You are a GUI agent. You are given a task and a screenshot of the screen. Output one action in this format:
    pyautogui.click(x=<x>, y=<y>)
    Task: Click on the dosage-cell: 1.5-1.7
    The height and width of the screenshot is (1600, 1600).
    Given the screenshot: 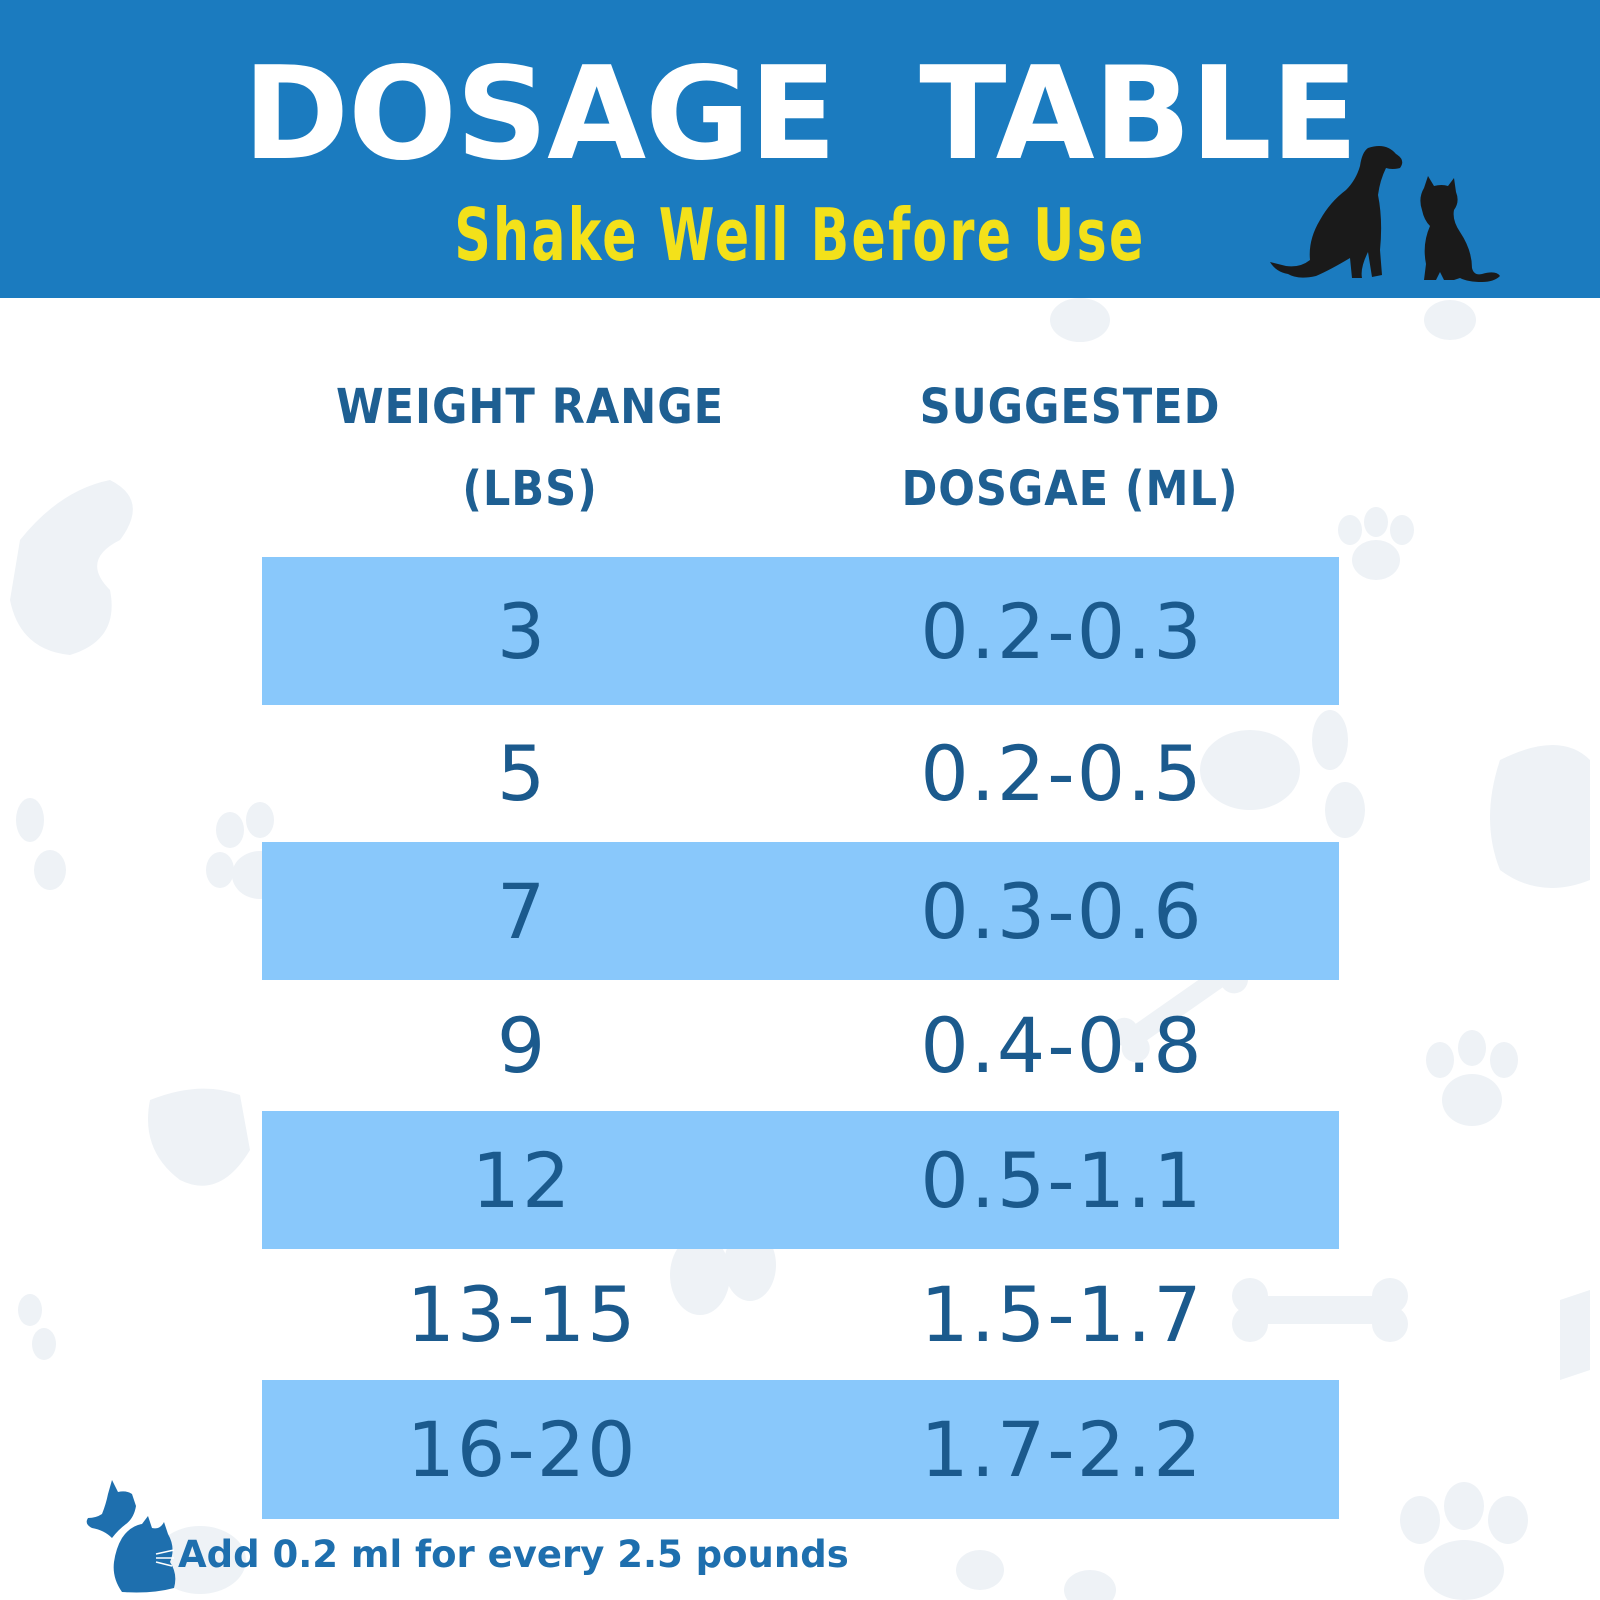 What is the action you would take?
    pyautogui.click(x=1062, y=1314)
    